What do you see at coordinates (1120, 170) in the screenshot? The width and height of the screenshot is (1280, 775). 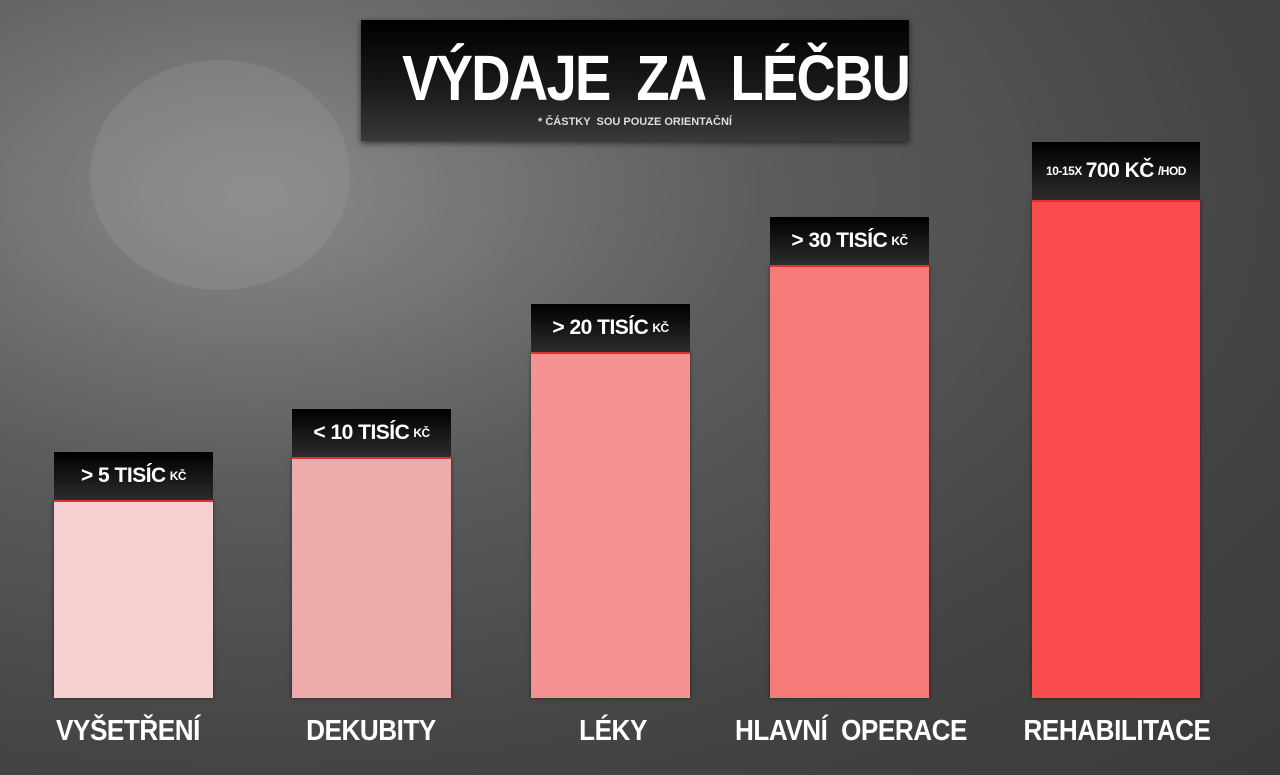 I see `label-amount: 700 KČ` at bounding box center [1120, 170].